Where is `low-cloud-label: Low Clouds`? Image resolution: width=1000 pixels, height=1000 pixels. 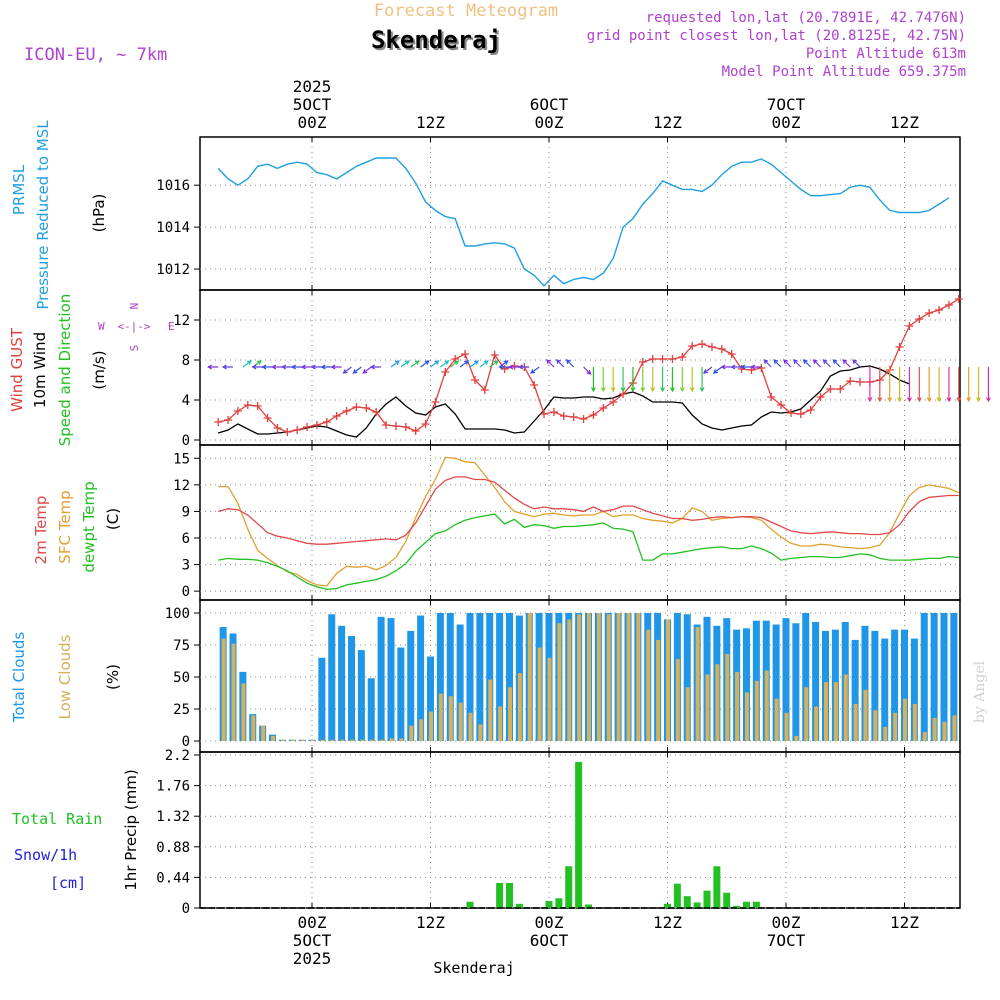
low-cloud-label: Low Clouds is located at coordinates (65, 676).